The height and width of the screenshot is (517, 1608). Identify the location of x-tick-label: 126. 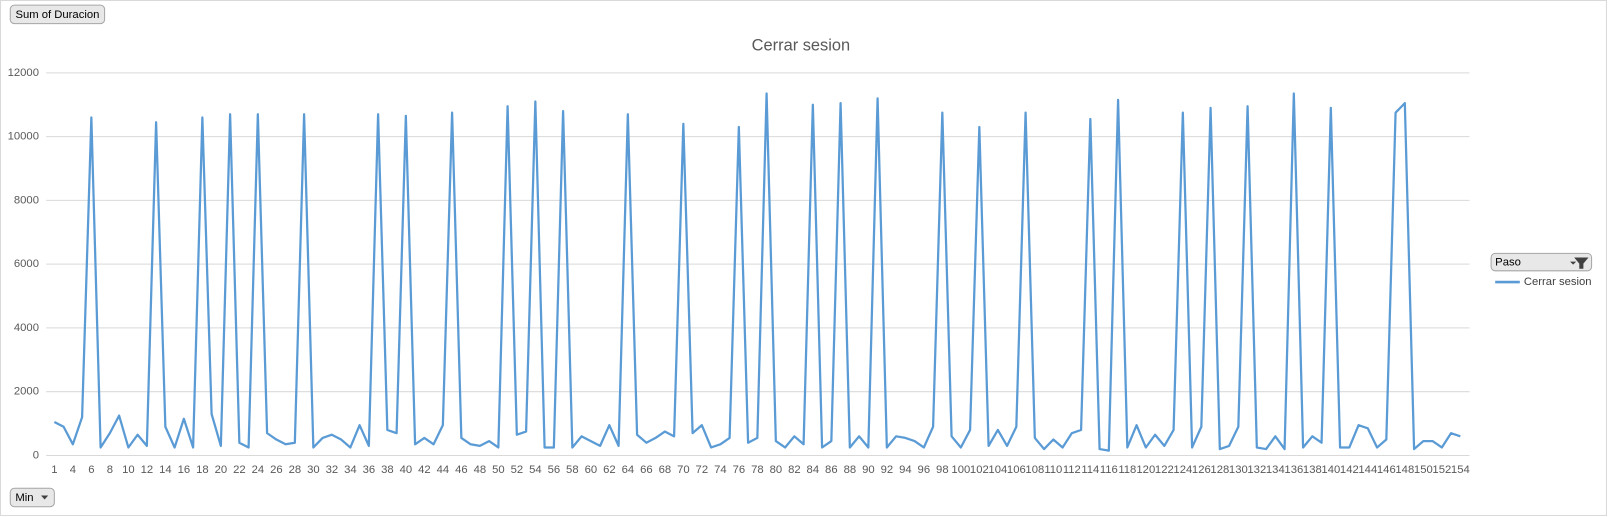
(1201, 470).